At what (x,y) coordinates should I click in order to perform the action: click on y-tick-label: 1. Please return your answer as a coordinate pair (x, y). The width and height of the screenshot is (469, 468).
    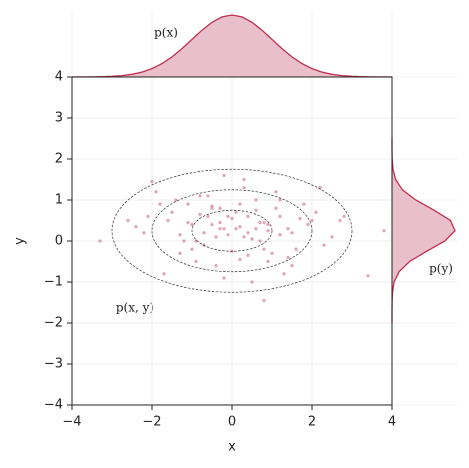
    Looking at the image, I should click on (59, 200).